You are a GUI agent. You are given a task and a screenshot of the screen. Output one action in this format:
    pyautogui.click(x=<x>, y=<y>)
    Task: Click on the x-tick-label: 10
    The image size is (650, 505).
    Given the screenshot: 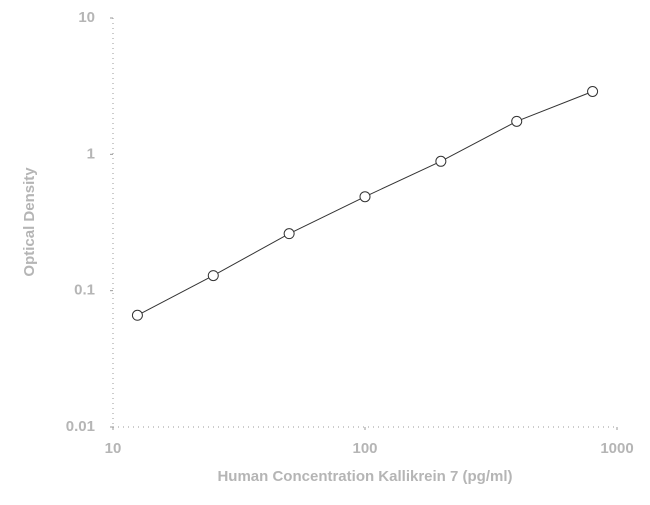 What is the action you would take?
    pyautogui.click(x=113, y=448)
    